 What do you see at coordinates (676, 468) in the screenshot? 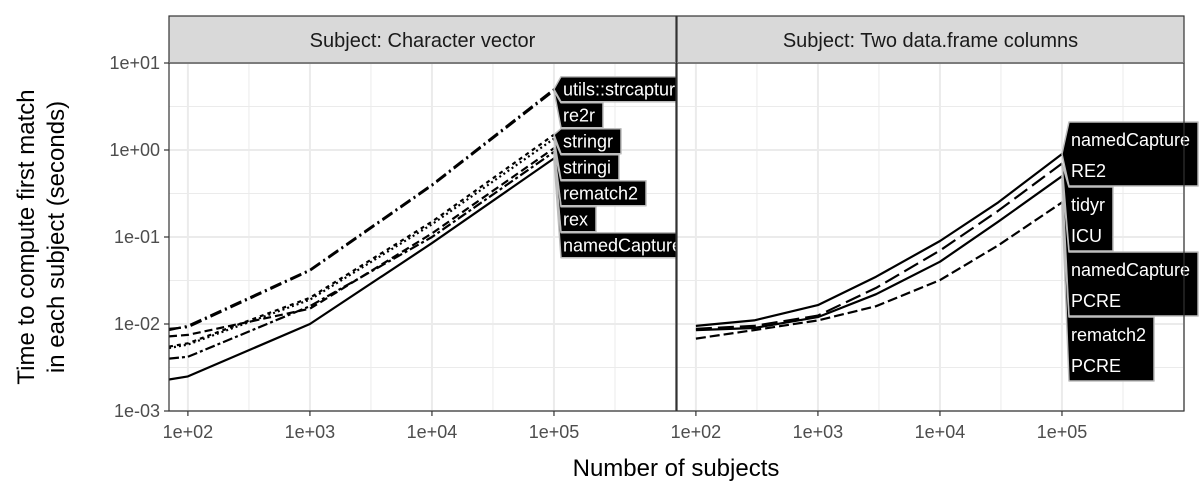
I see `x-axis-title: Number of subjects` at bounding box center [676, 468].